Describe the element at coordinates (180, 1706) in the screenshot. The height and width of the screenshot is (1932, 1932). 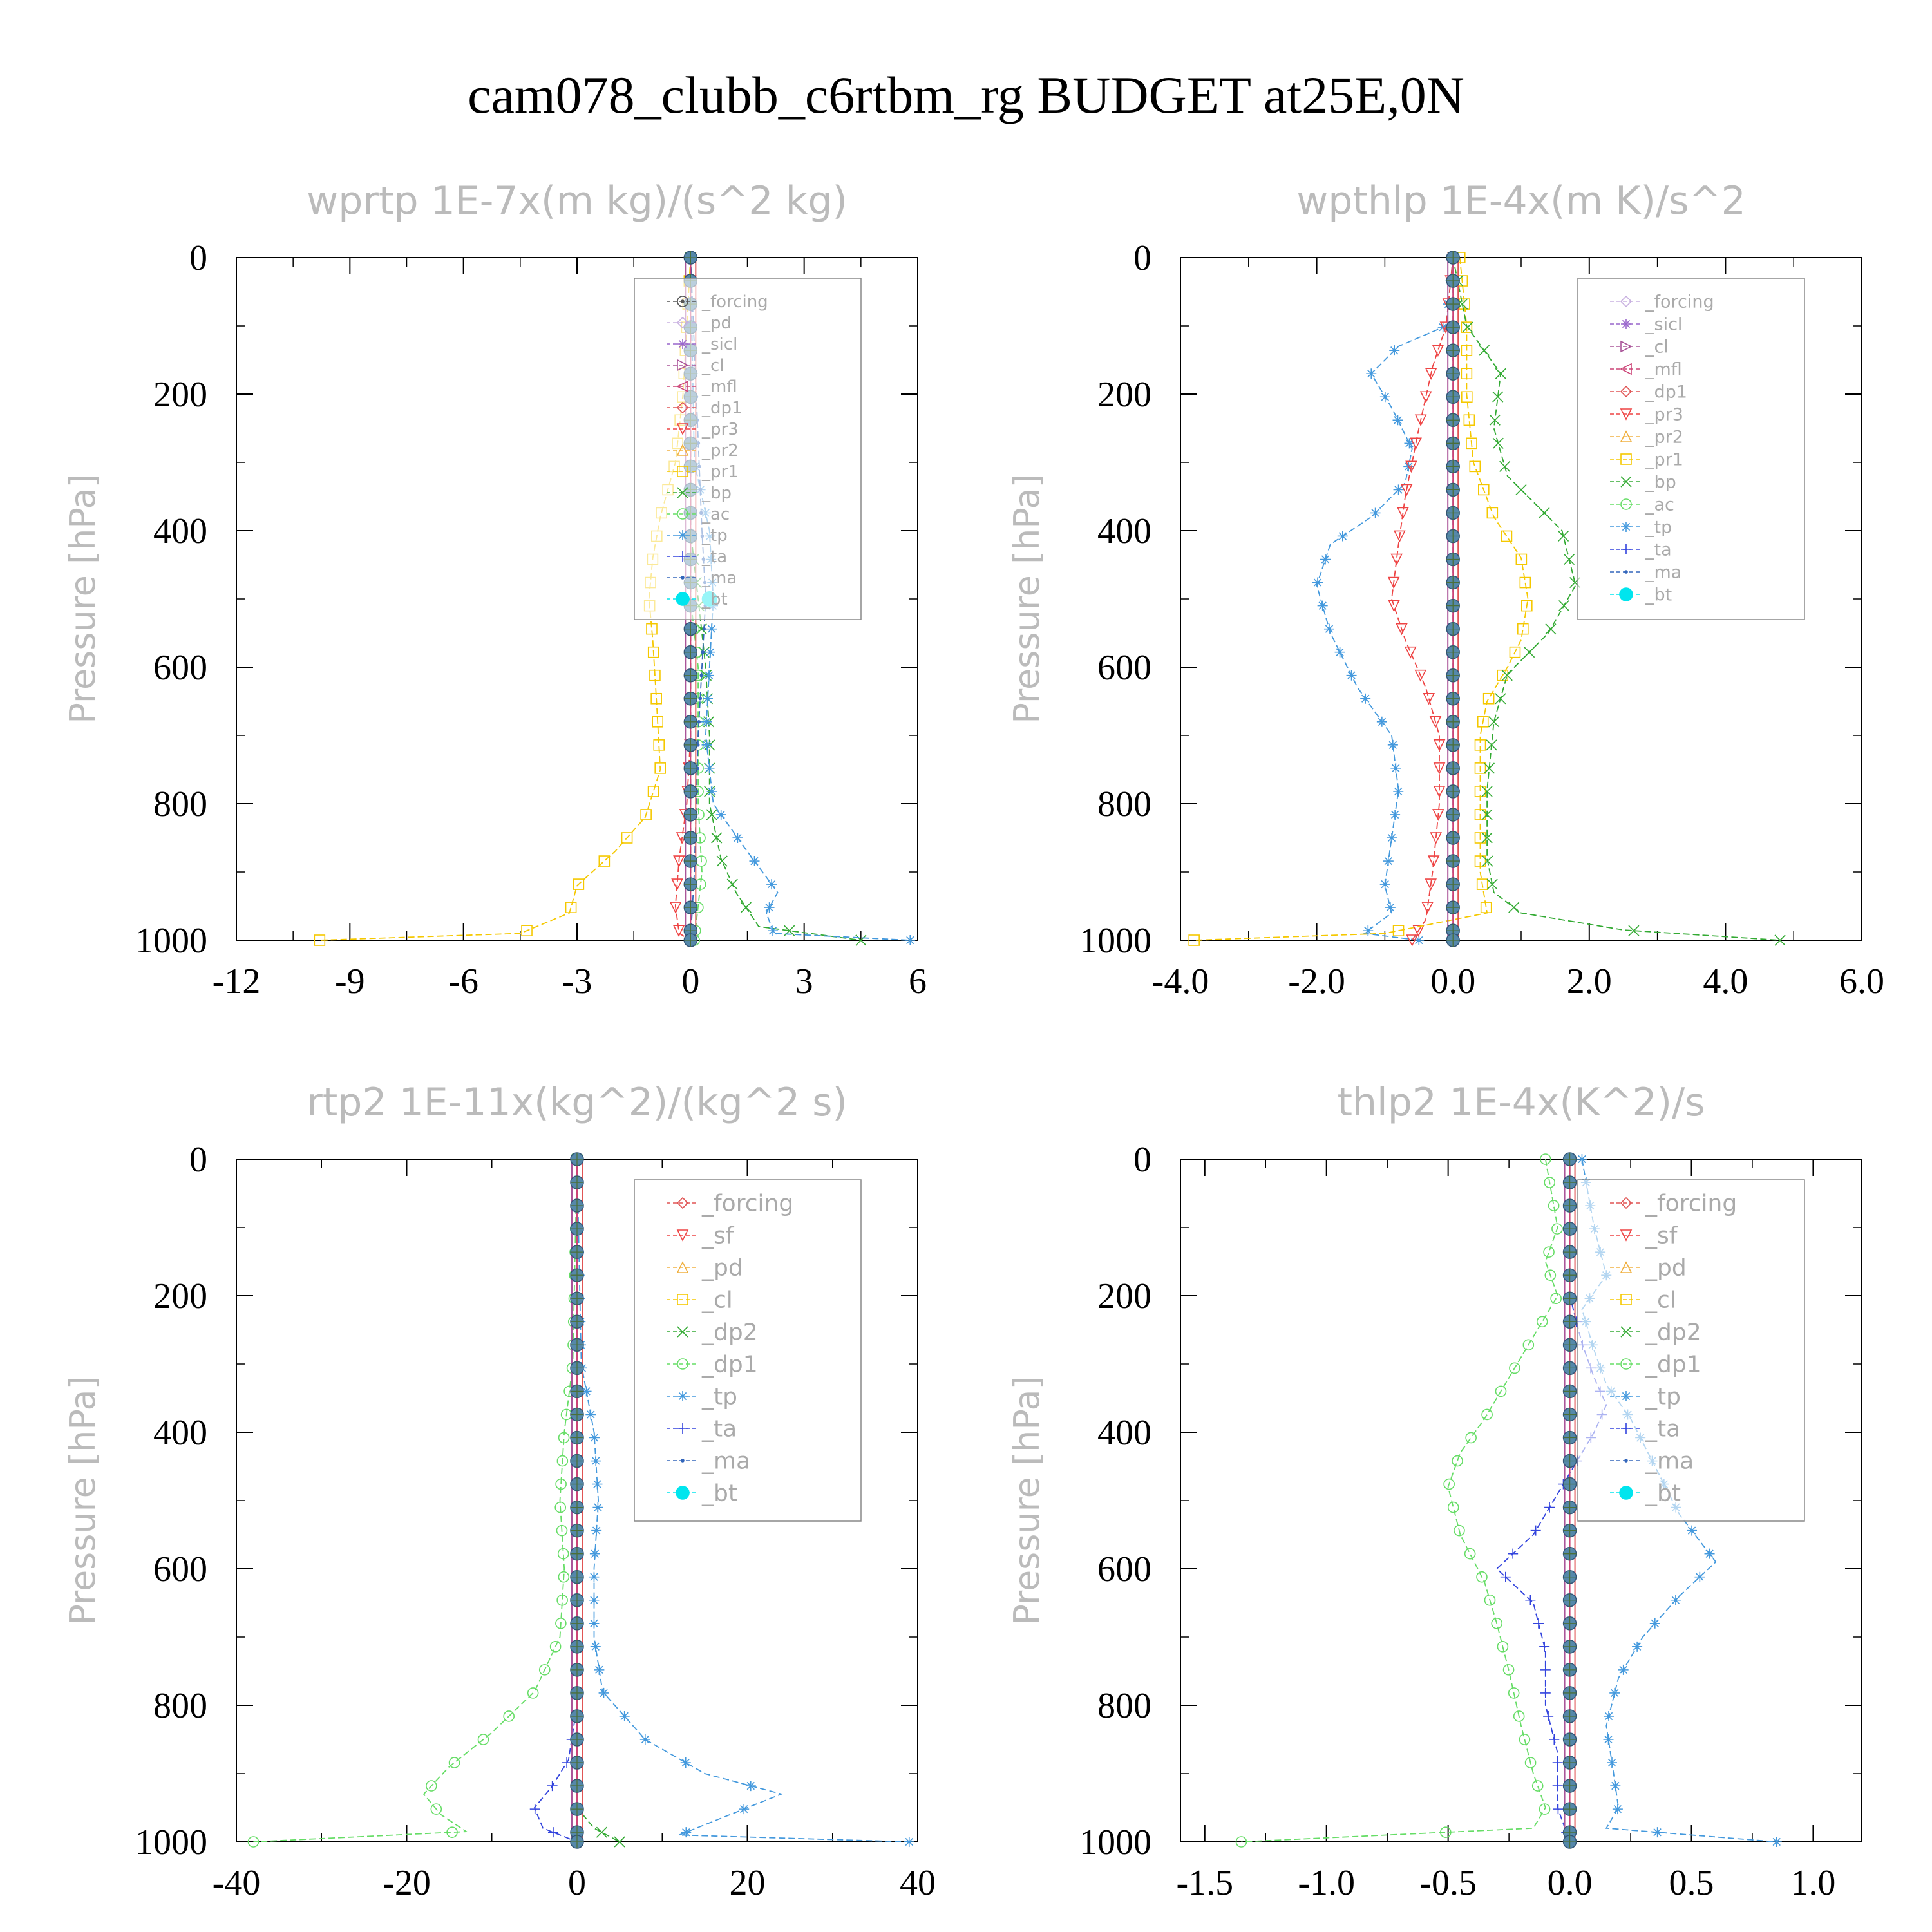
I see `y-tick-label: 800` at that location.